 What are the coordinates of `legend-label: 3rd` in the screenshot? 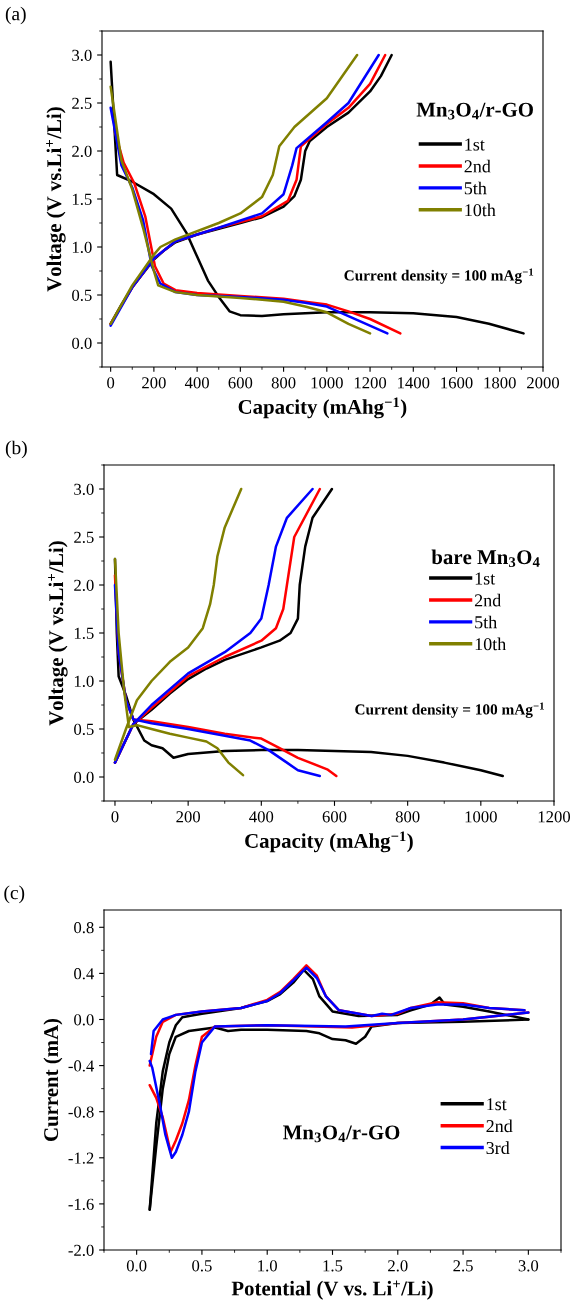 It's located at (498, 1148).